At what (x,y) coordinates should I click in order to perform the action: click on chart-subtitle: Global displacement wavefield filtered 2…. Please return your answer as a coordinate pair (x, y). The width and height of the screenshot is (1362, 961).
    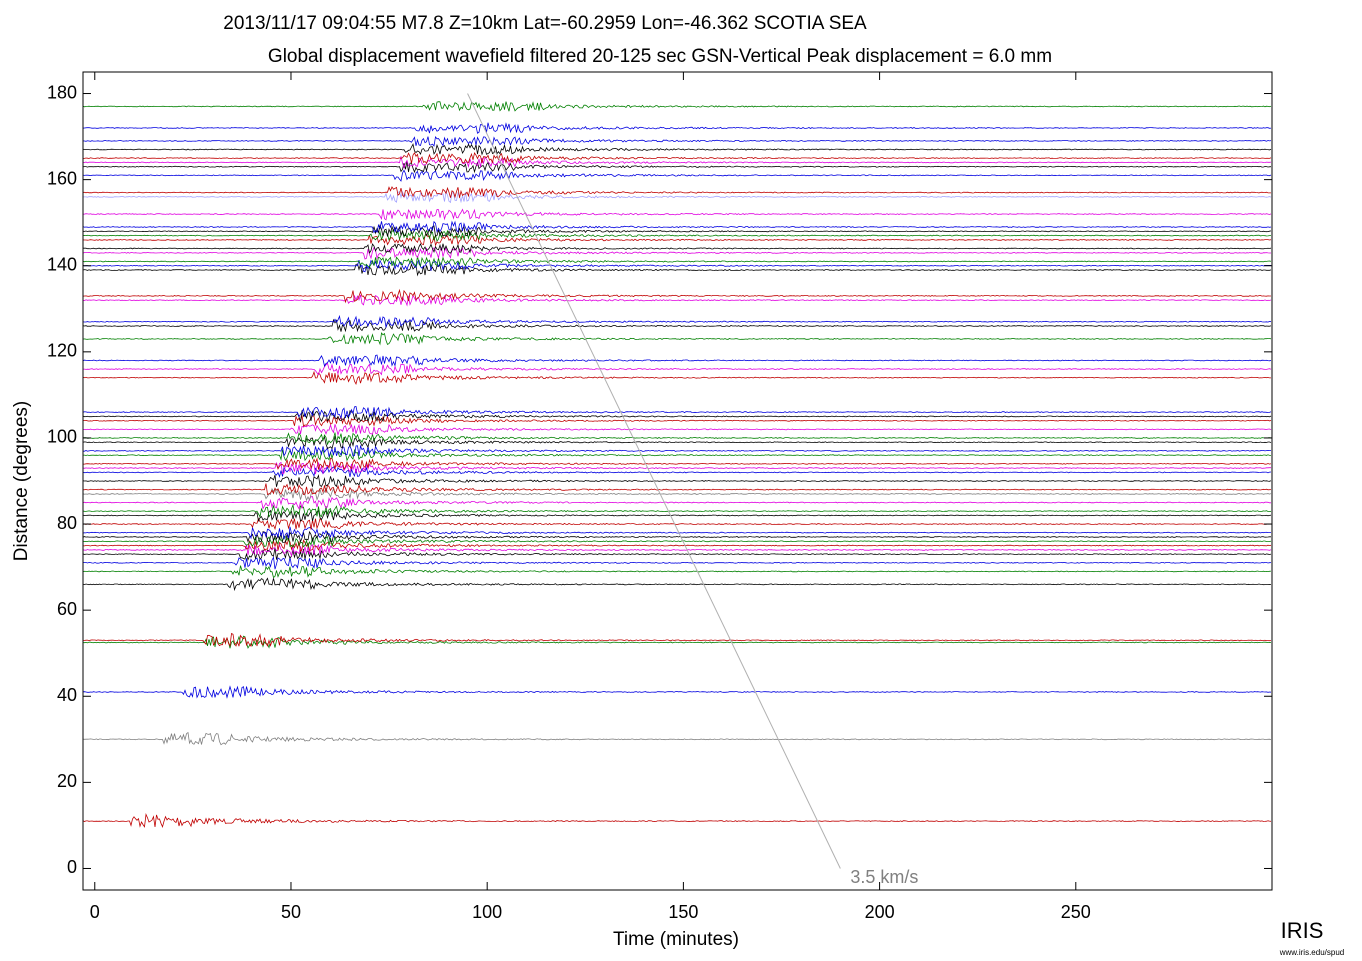
    Looking at the image, I should click on (660, 56).